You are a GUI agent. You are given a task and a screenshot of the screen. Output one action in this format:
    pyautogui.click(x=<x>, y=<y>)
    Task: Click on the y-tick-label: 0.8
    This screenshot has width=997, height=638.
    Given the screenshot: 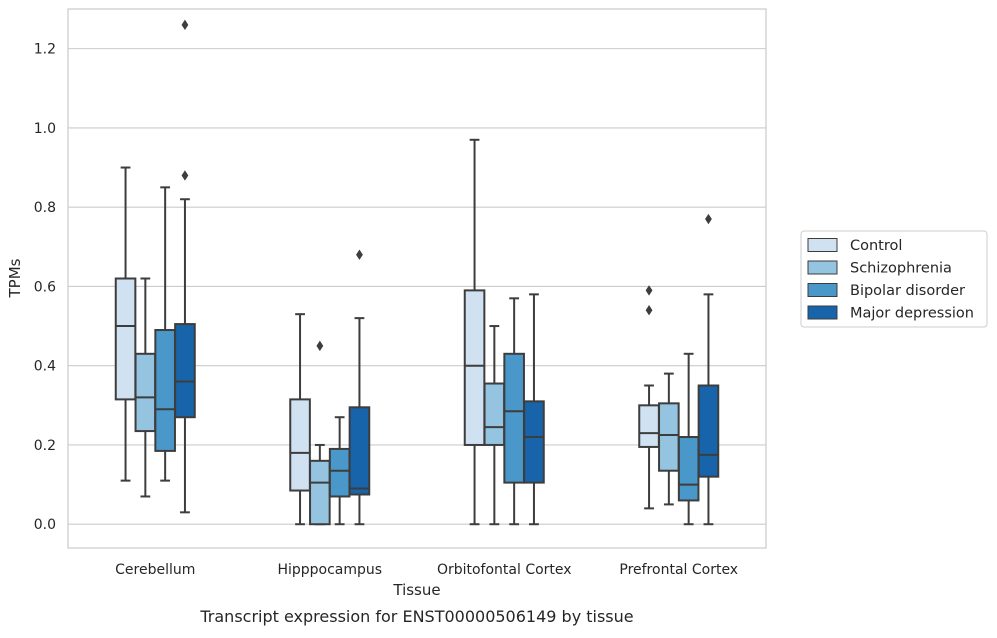 What is the action you would take?
    pyautogui.click(x=45, y=208)
    